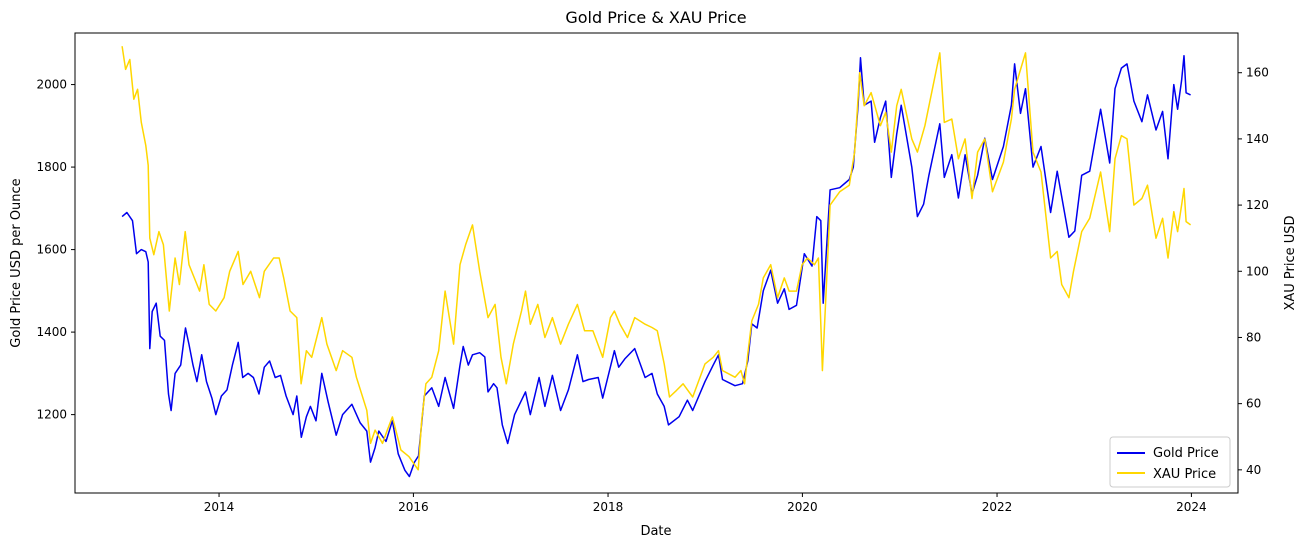  Describe the element at coordinates (51, 85) in the screenshot. I see `y-left-tick-label: 2000` at that location.